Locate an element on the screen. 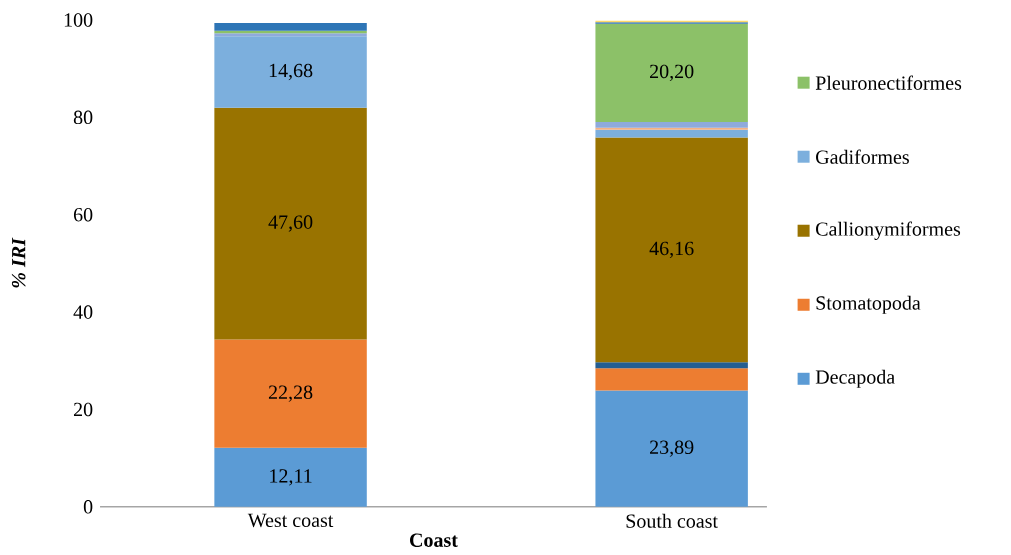 The height and width of the screenshot is (555, 1011). data-label: 14,68 is located at coordinates (291, 72).